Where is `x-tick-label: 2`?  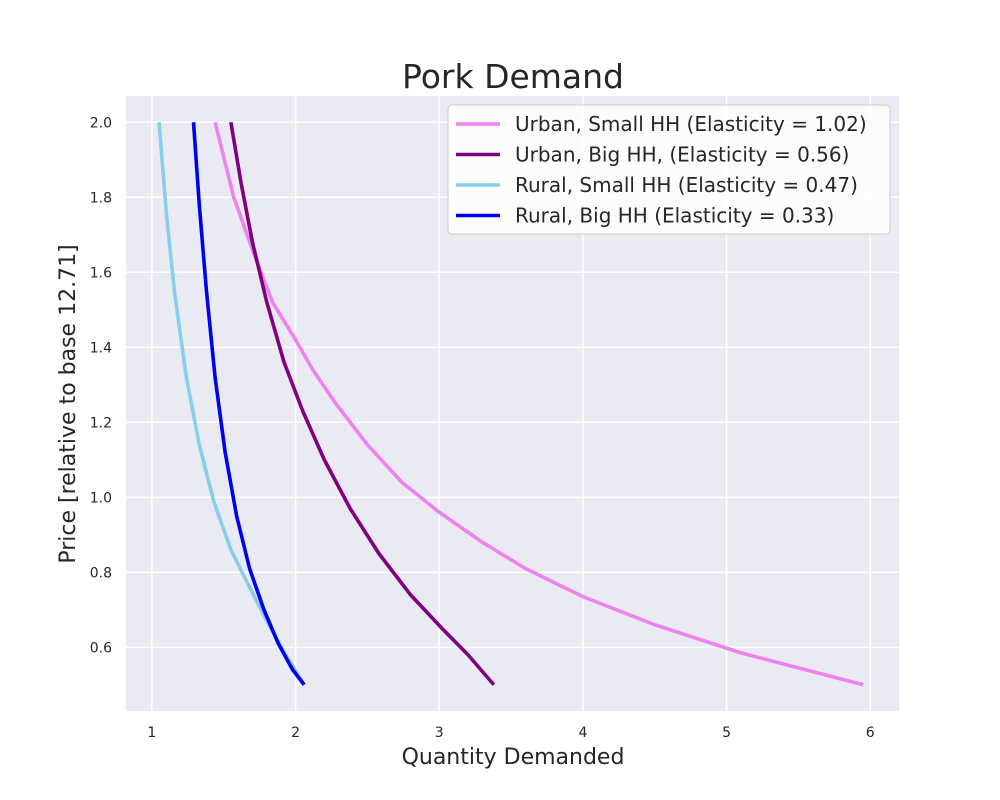
x-tick-label: 2 is located at coordinates (295, 733).